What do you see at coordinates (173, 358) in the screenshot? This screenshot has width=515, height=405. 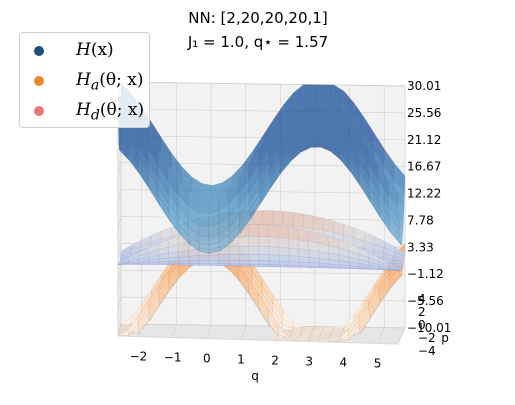 I see `x-tick-label: −1` at bounding box center [173, 358].